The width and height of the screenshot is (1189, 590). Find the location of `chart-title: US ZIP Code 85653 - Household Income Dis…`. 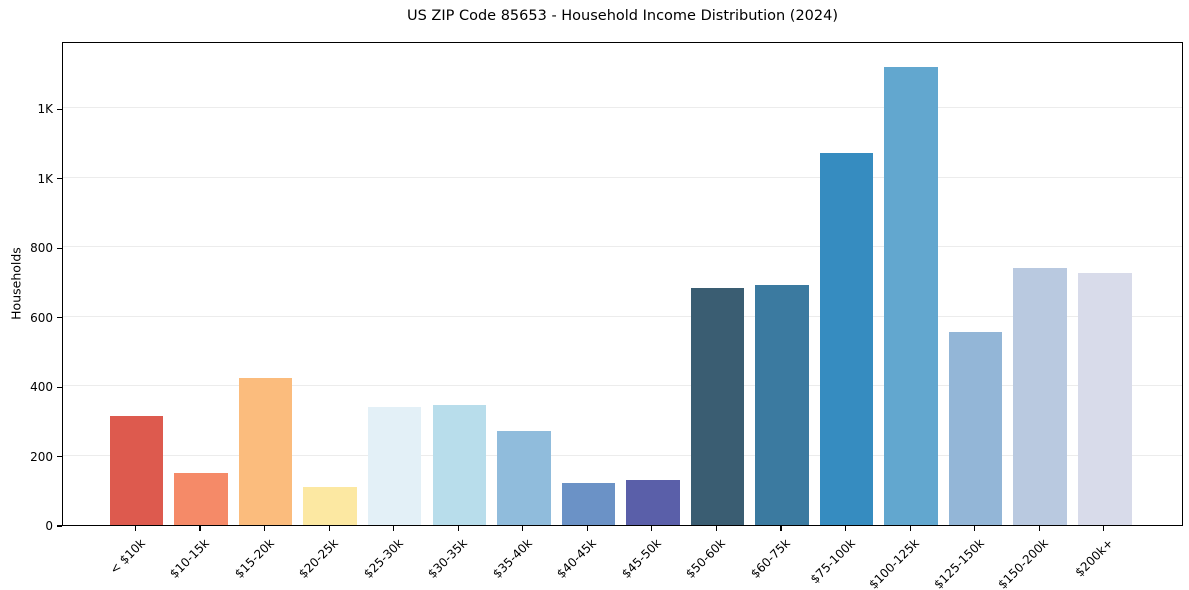

chart-title: US ZIP Code 85653 - Household Income Dis… is located at coordinates (622, 16).